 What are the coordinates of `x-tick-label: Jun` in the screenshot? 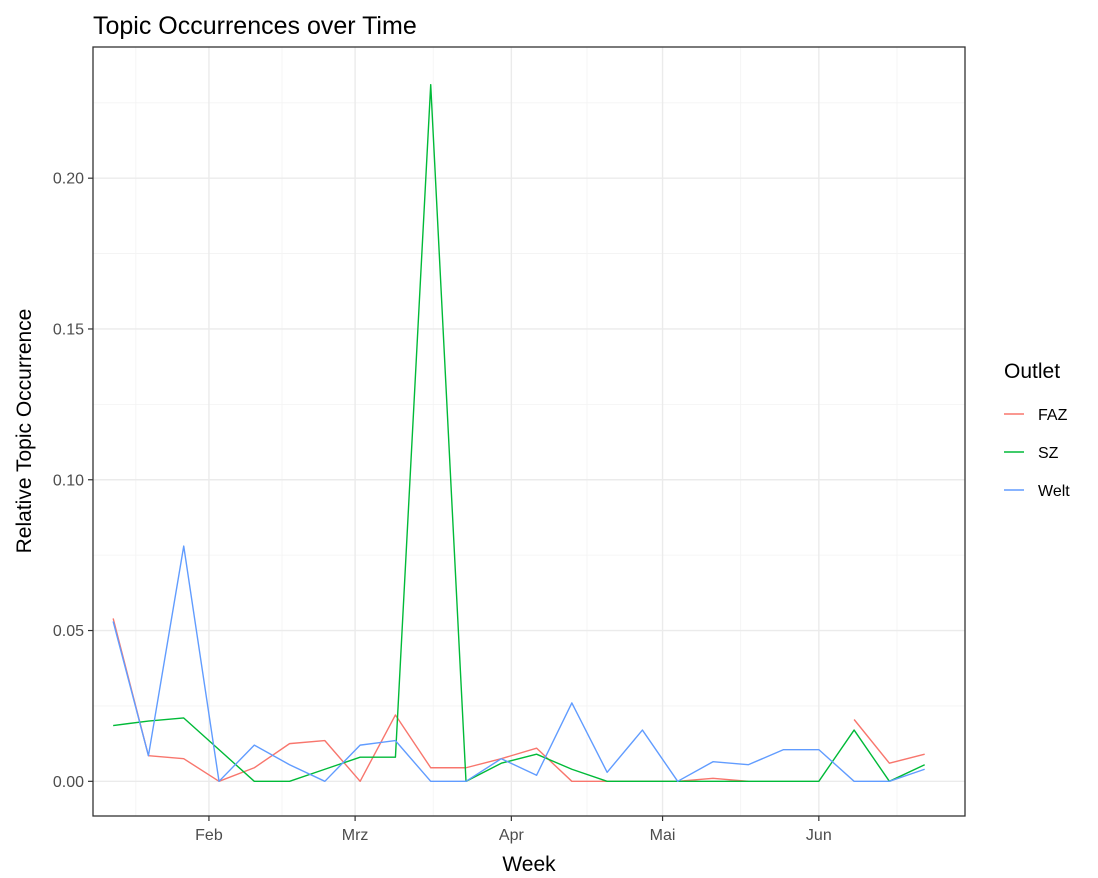 It's located at (819, 835).